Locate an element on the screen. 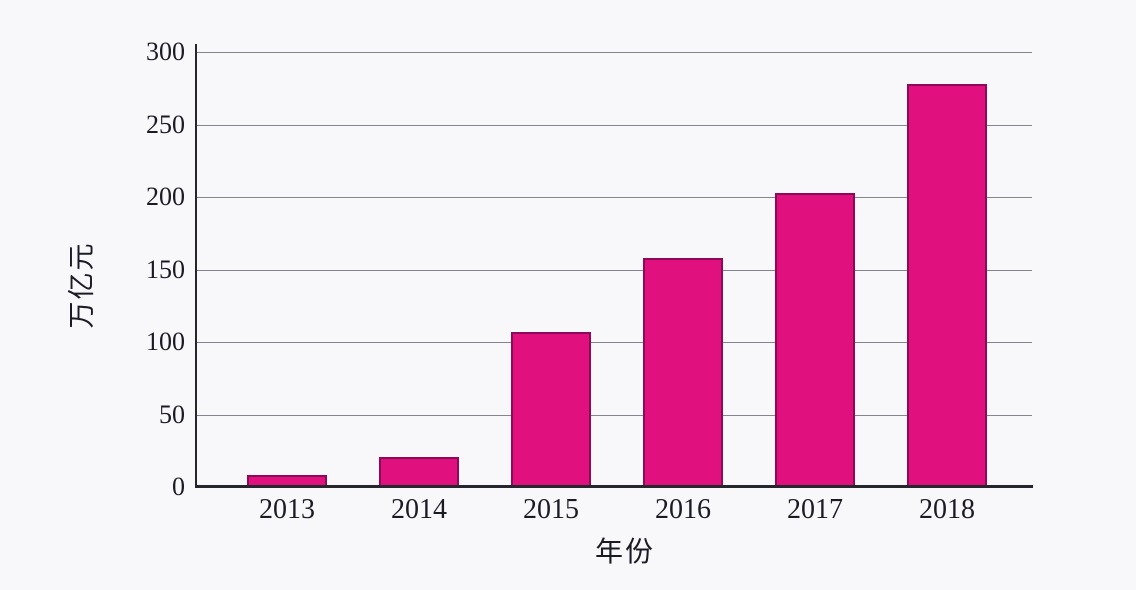 This screenshot has width=1136, height=590. bar-2015 is located at coordinates (551, 409).